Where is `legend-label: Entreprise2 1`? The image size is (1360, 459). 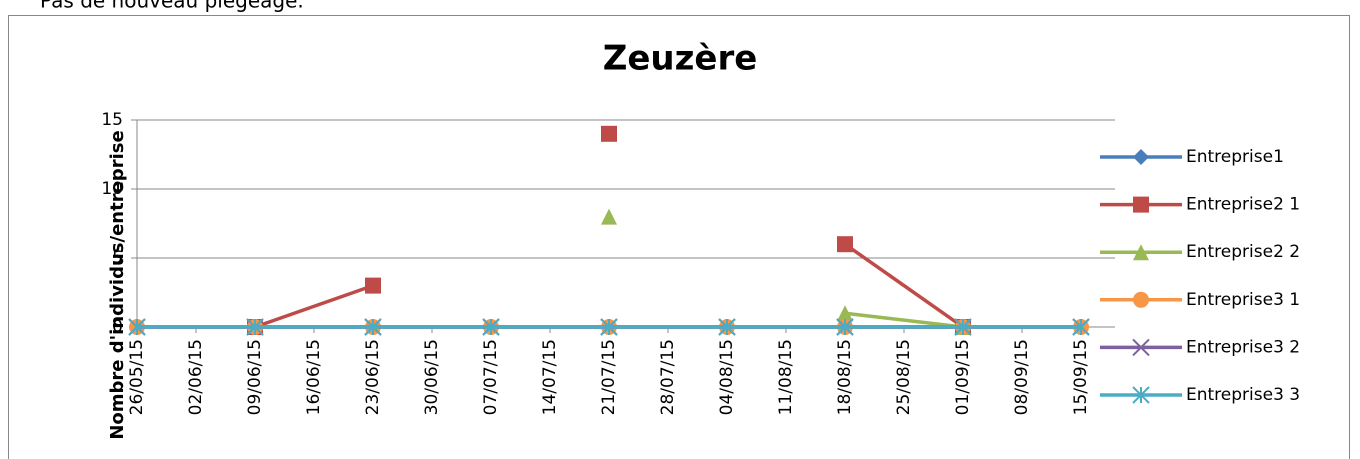
legend-label: Entreprise2 1 is located at coordinates (1243, 205).